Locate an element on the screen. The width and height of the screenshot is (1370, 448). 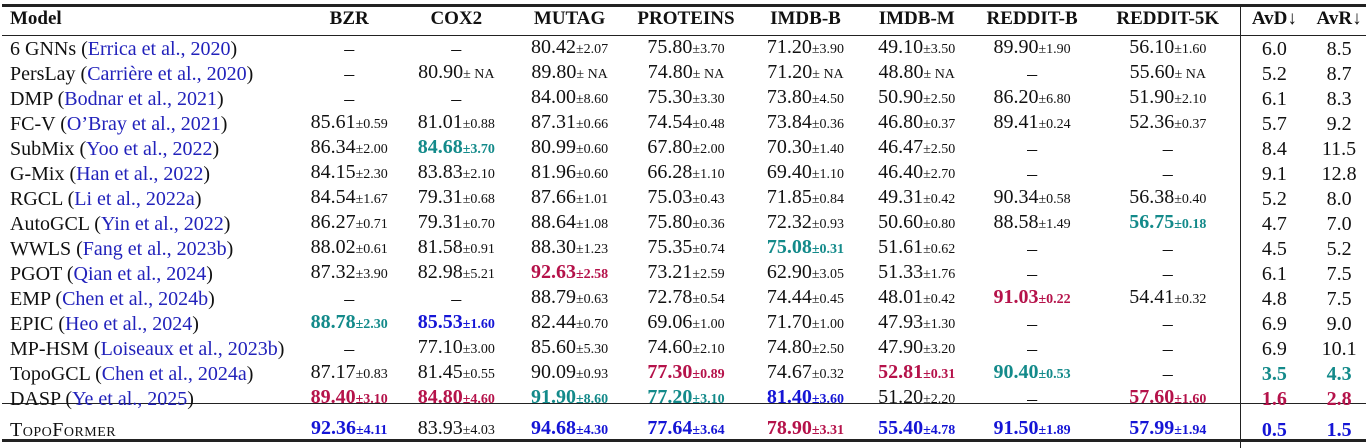
std-dev: ±1.94 is located at coordinates (1190, 430).